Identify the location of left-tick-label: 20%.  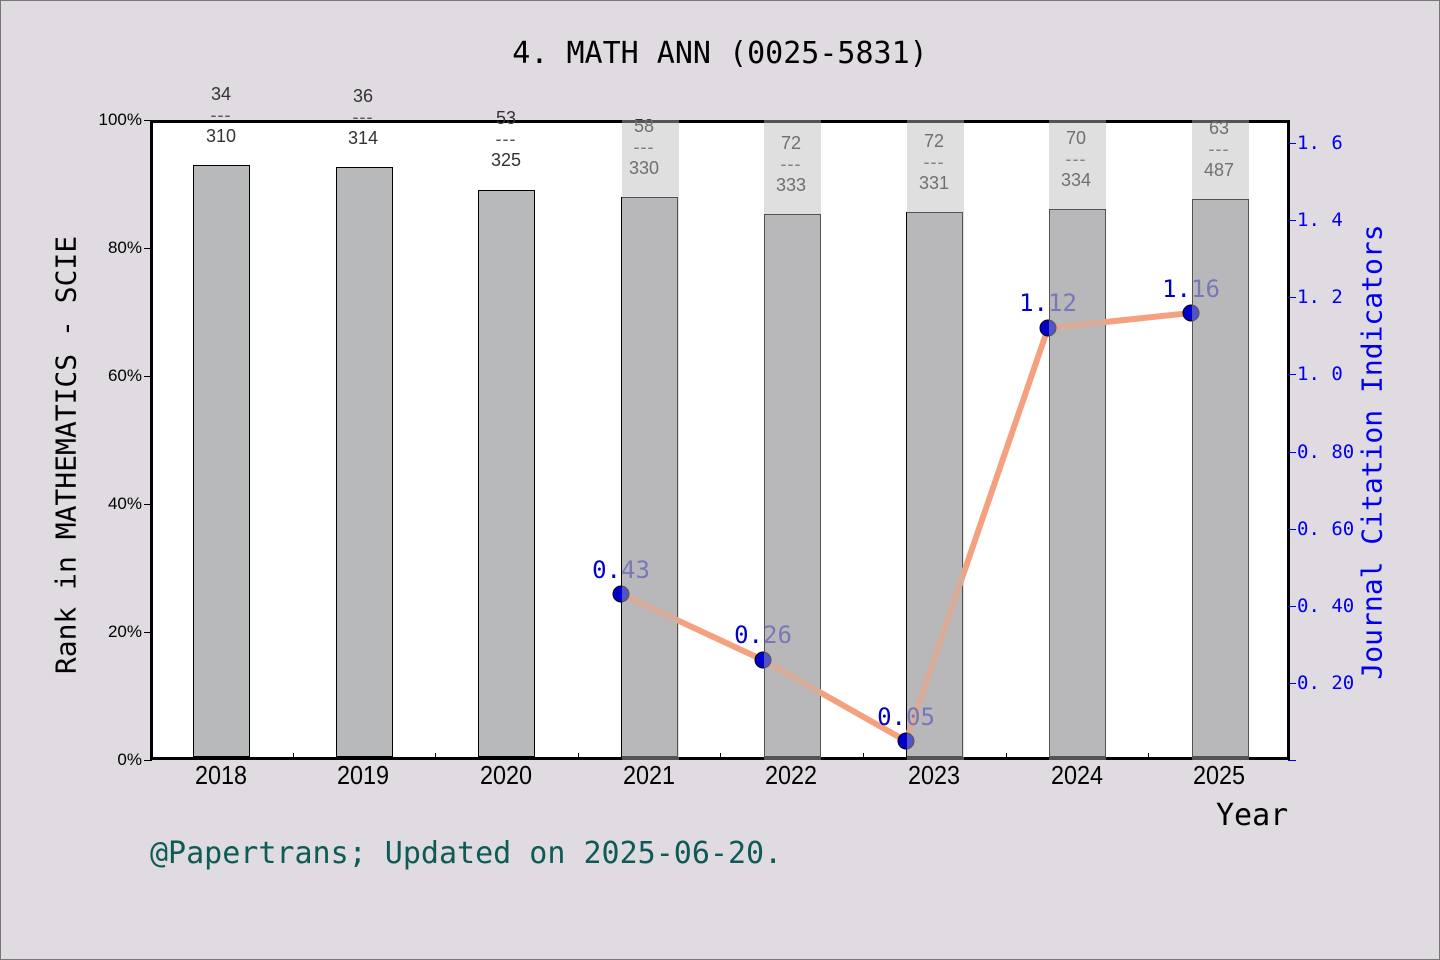
(124, 631).